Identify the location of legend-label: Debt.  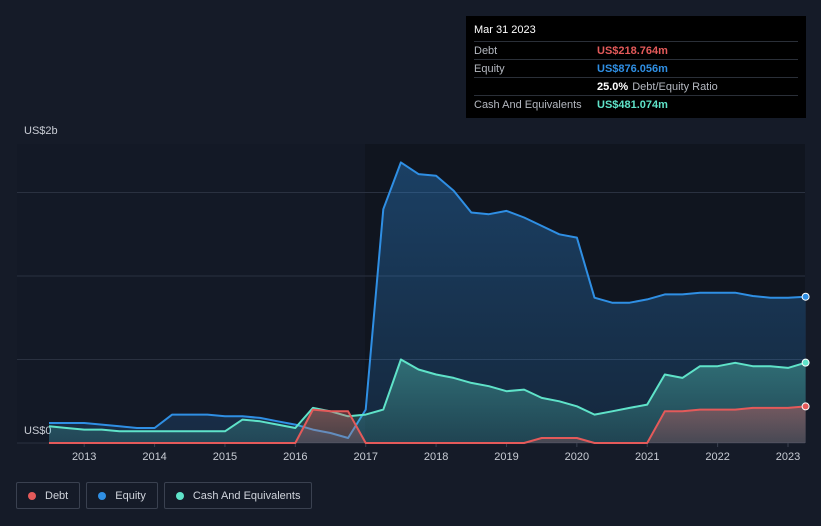
(57, 495).